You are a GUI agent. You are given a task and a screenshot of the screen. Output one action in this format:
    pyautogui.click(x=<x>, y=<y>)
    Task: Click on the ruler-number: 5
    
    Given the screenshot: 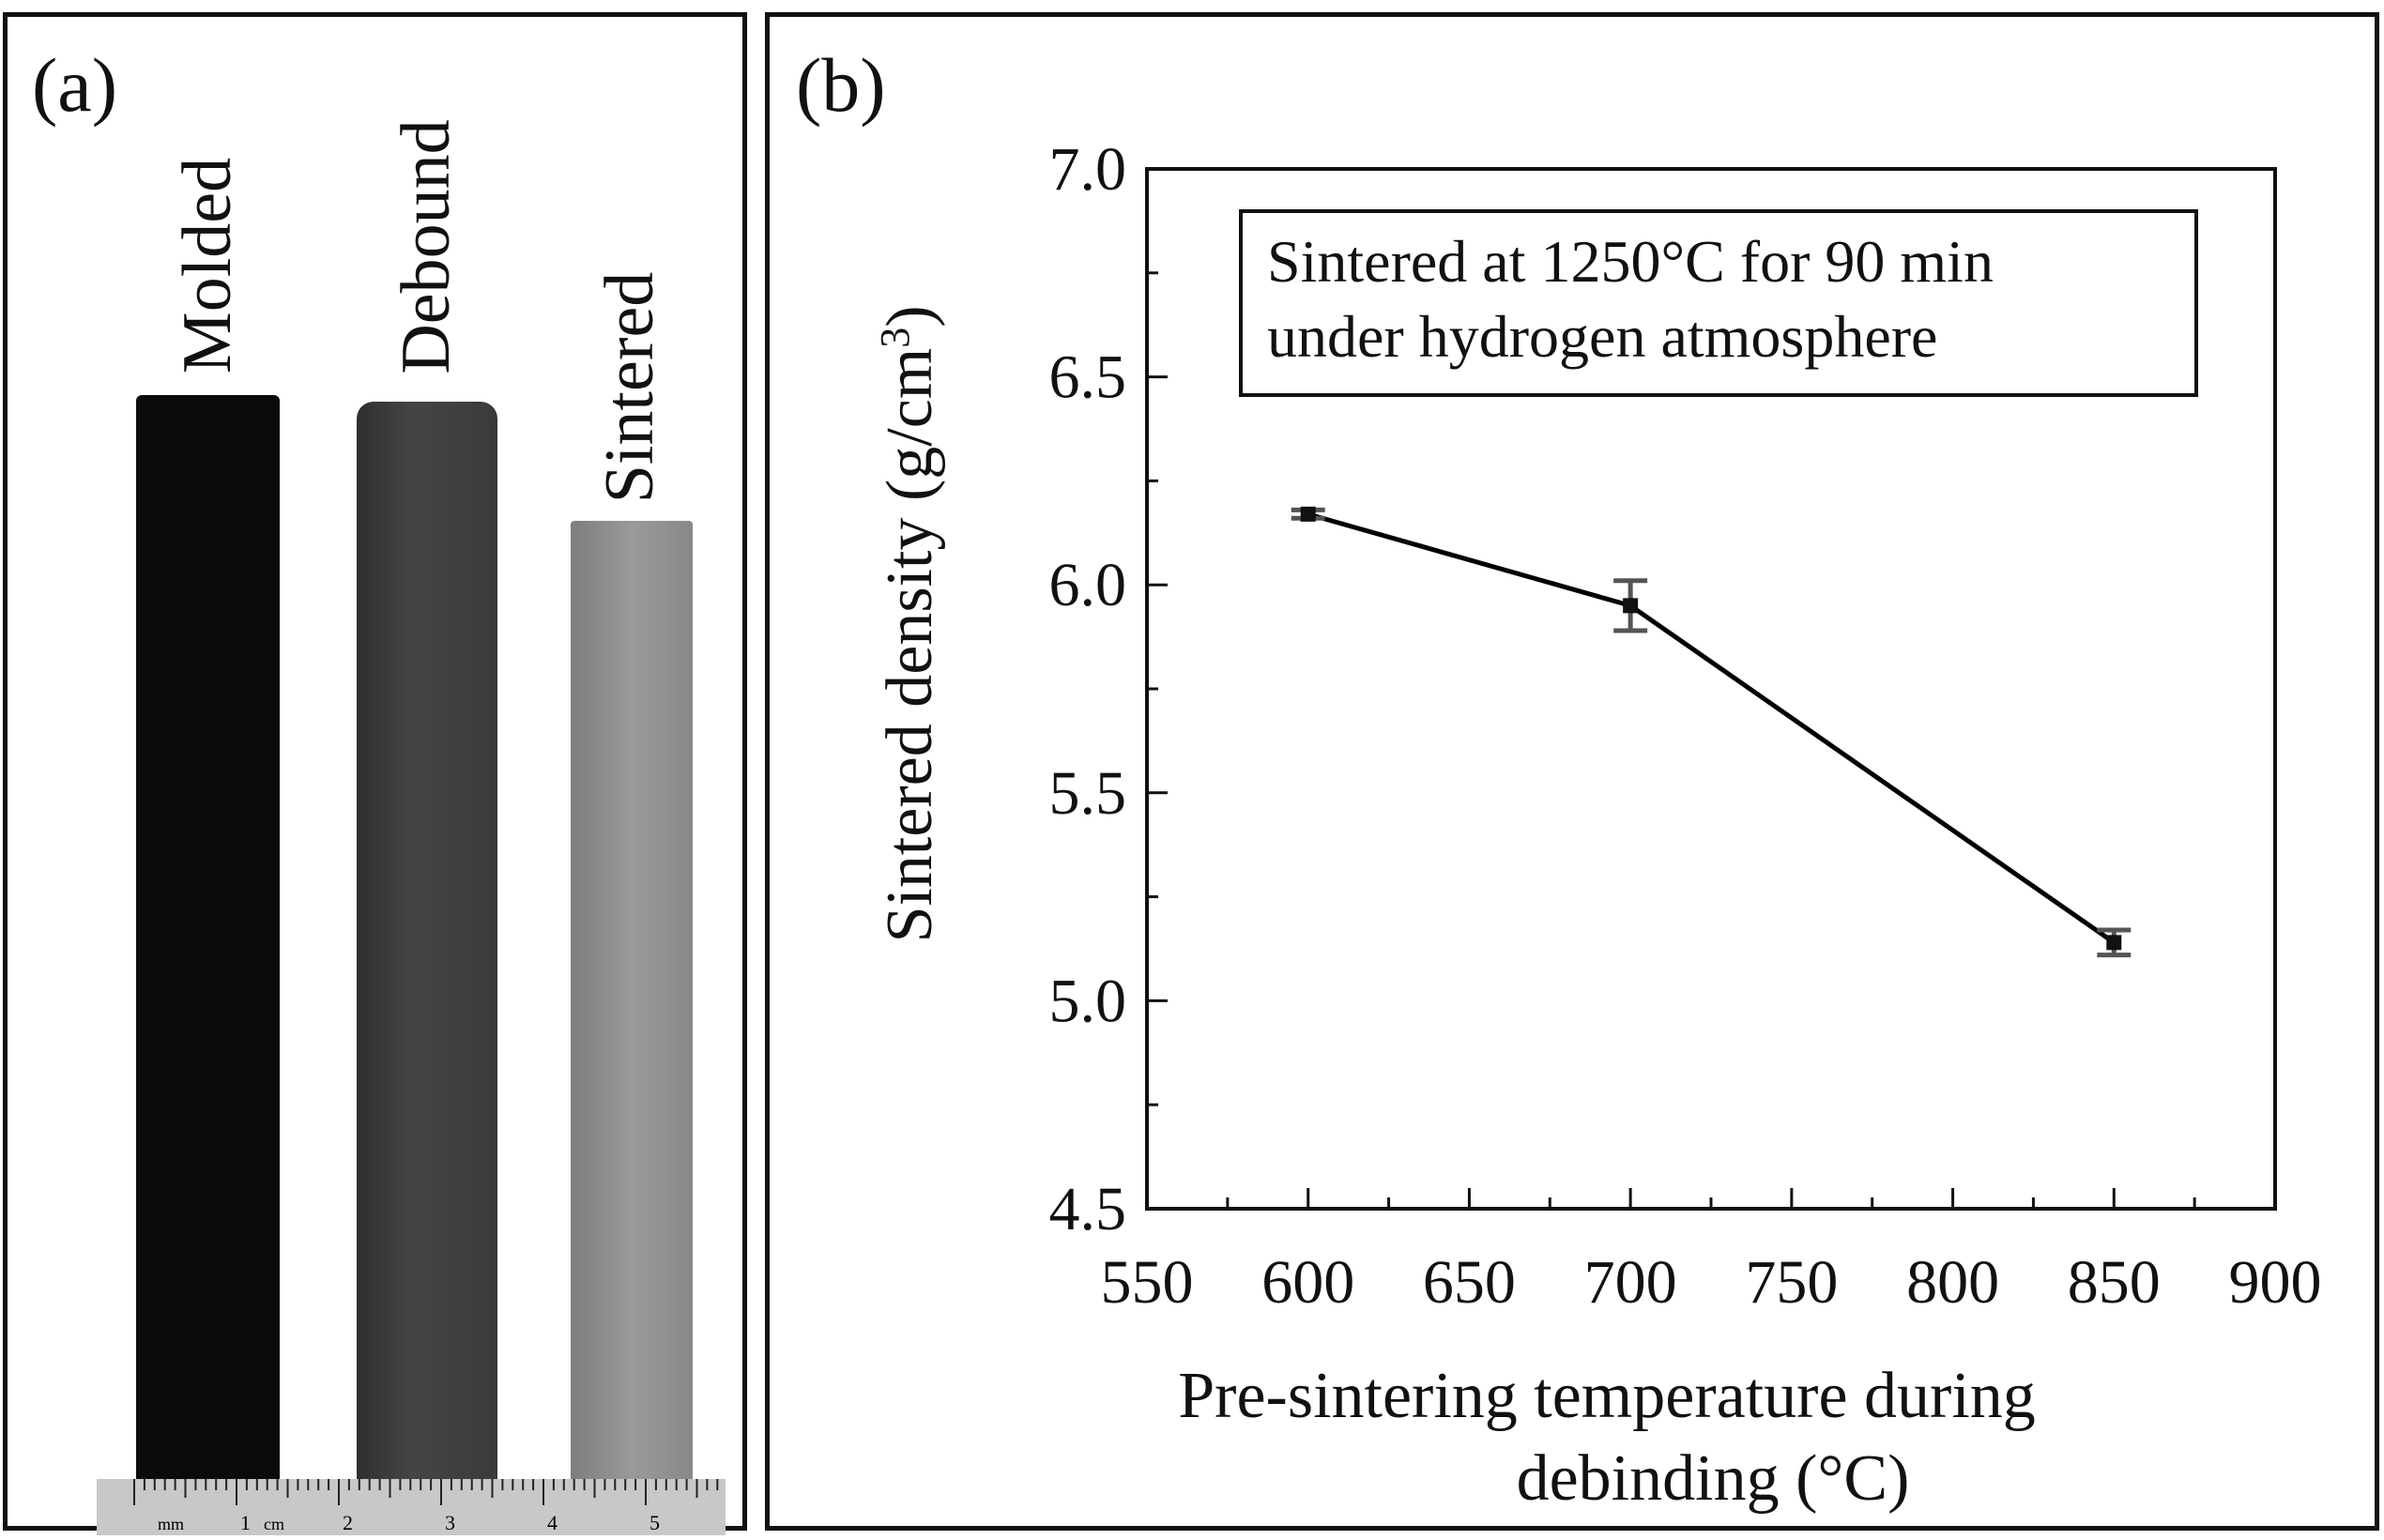 What is the action you would take?
    pyautogui.click(x=655, y=1522)
    